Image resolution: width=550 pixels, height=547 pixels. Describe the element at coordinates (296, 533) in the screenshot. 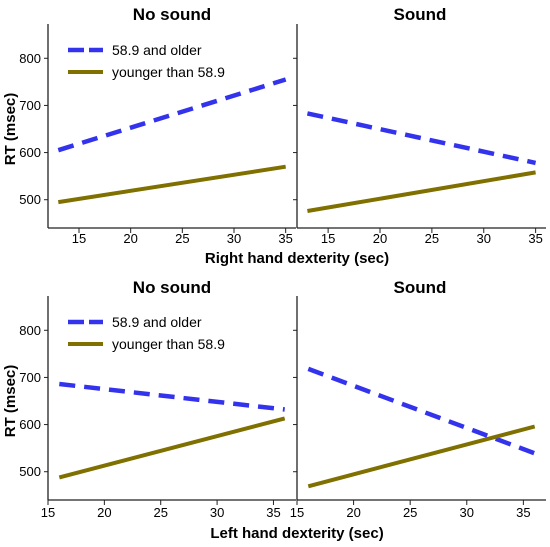

I see `x-axis-title: Left hand dexterity (sec)` at that location.